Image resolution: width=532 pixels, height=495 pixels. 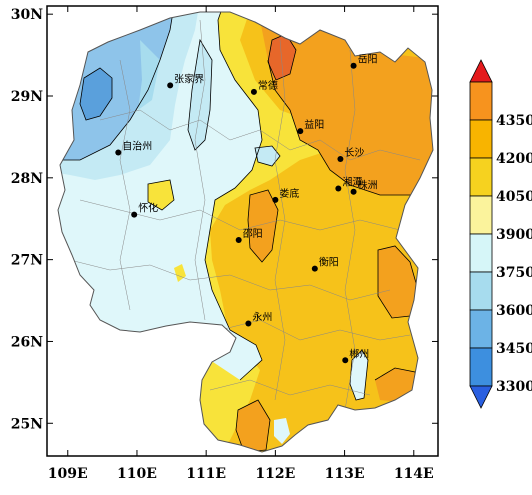 I want to click on x-tick-label: 109E, so click(x=68, y=474).